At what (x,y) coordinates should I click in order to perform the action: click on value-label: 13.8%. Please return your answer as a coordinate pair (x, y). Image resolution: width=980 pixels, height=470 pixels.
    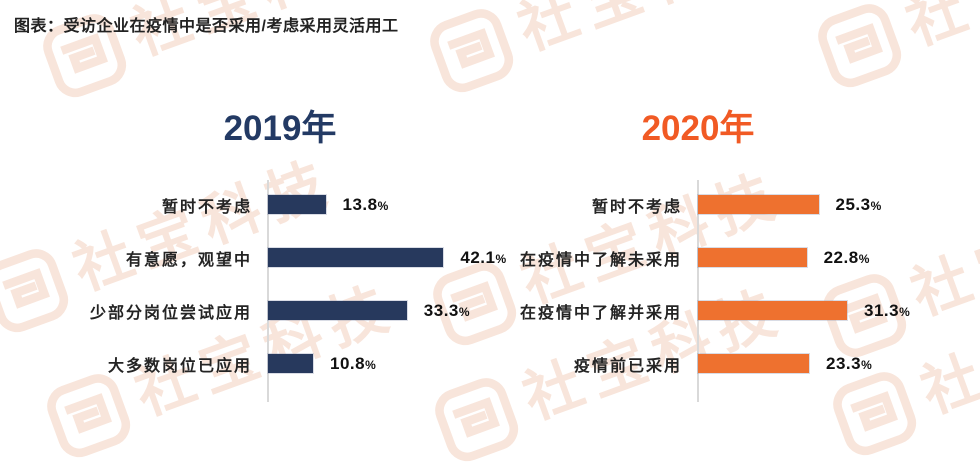
    Looking at the image, I should click on (365, 204).